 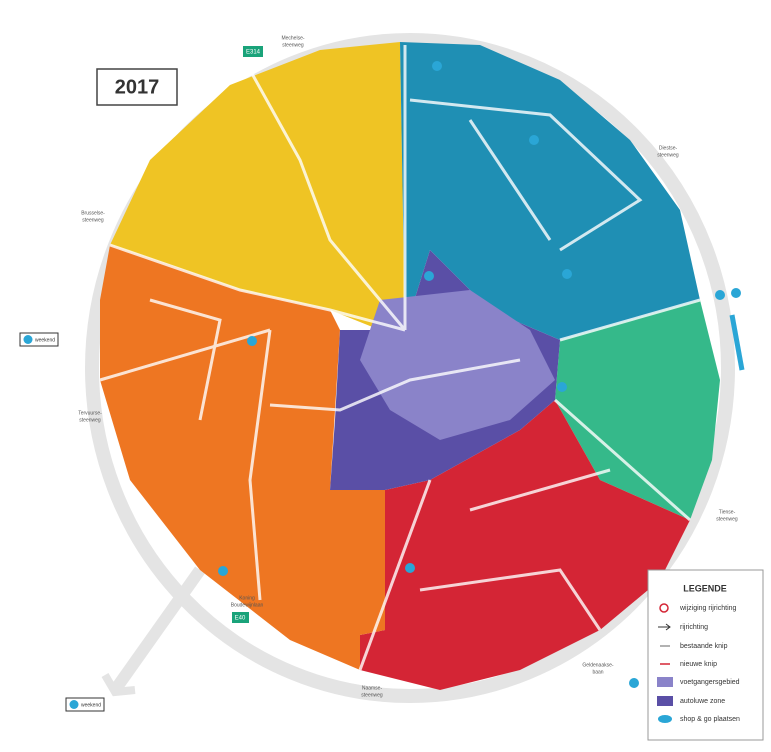 What do you see at coordinates (90, 413) in the screenshot?
I see `road-label: Tervuurse-` at bounding box center [90, 413].